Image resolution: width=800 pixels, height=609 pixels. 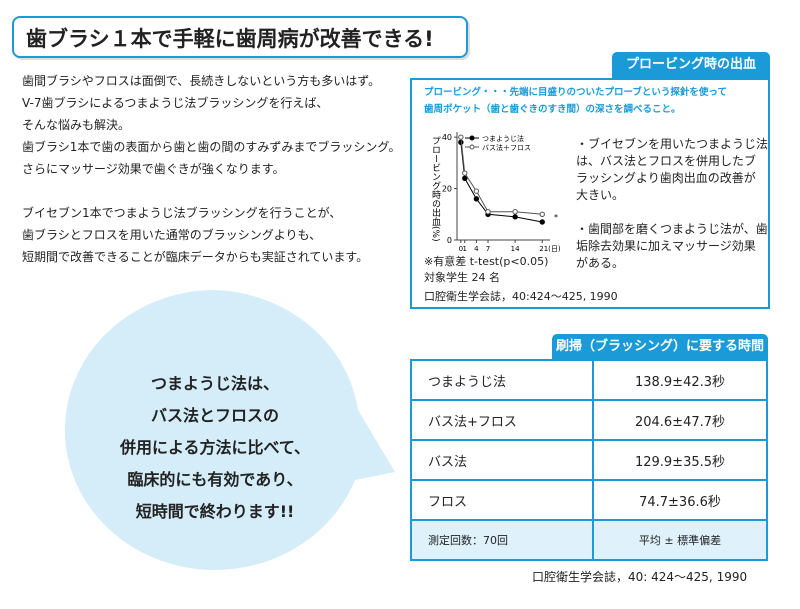 I want to click on row: バス法 129.9±35.5秒, so click(x=589, y=460).